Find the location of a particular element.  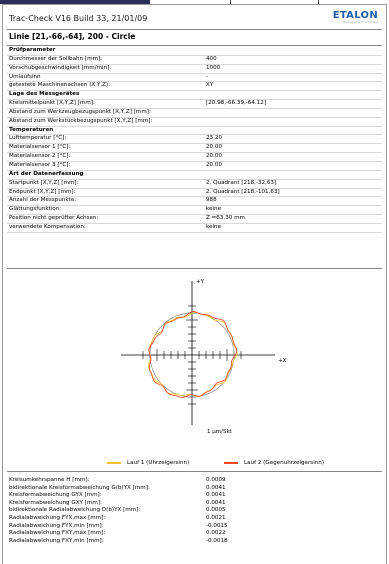

parameter-label: Umlaufsinn is located at coordinates (25, 76).